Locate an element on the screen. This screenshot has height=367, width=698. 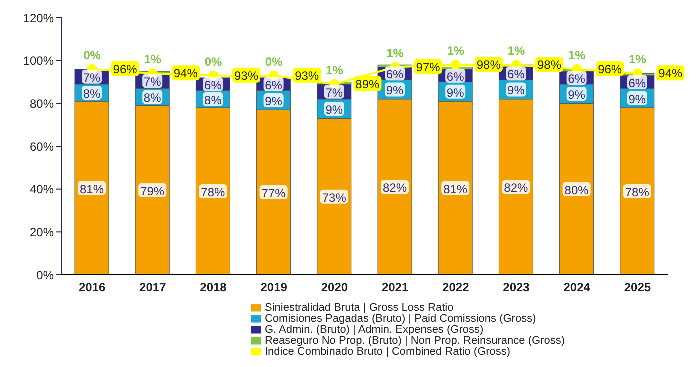
x-tick-label: 2023 is located at coordinates (516, 287).